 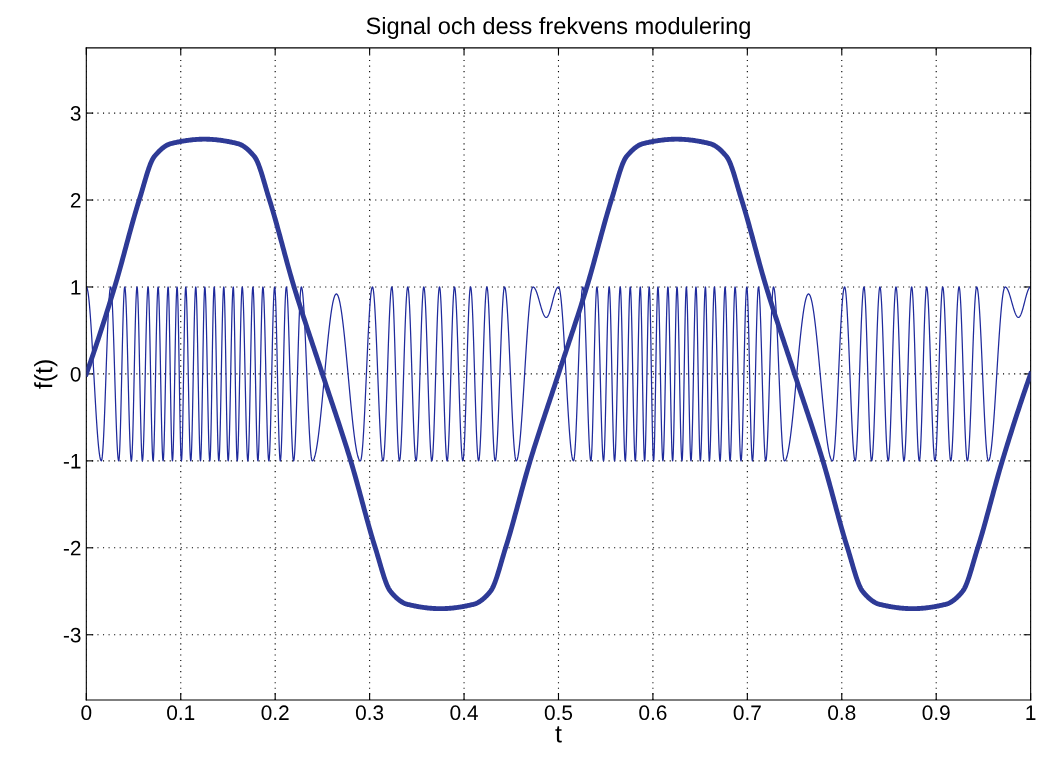 I want to click on y-tick-label: -2, so click(x=72, y=548).